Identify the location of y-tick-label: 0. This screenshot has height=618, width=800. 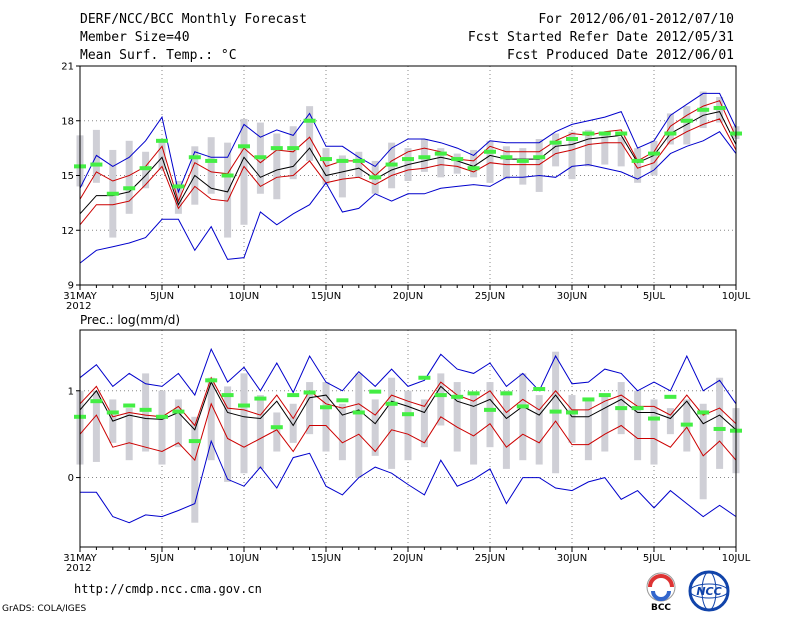
(71, 478).